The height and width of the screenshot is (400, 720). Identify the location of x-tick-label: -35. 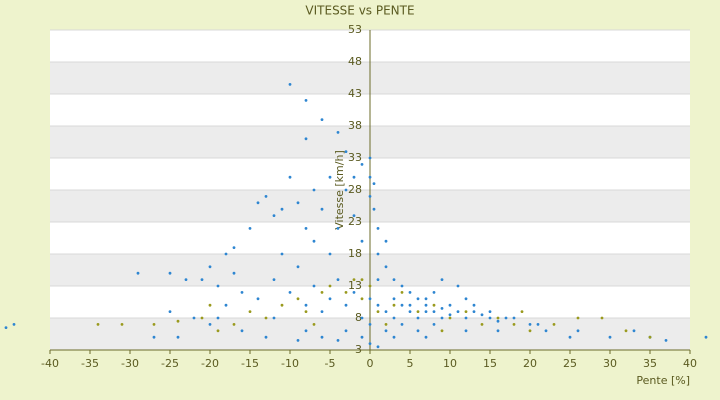
(90, 363).